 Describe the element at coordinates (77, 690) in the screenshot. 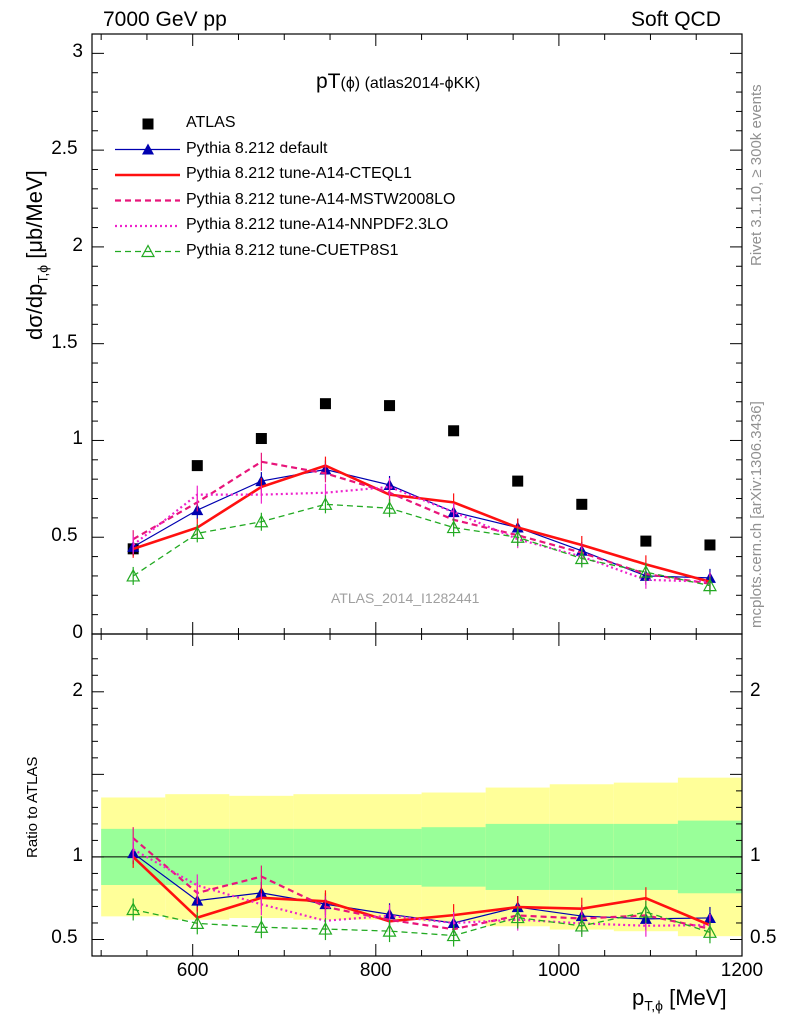

I see `ratio-y-tick-label-left: 2` at that location.